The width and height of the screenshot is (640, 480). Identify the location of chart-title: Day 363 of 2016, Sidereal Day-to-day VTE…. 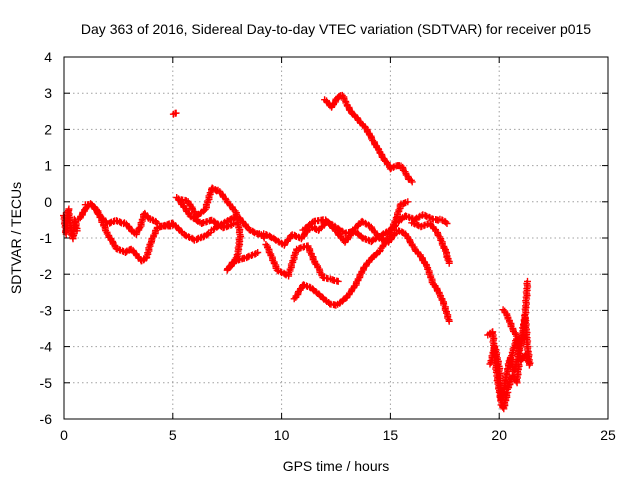
(336, 29).